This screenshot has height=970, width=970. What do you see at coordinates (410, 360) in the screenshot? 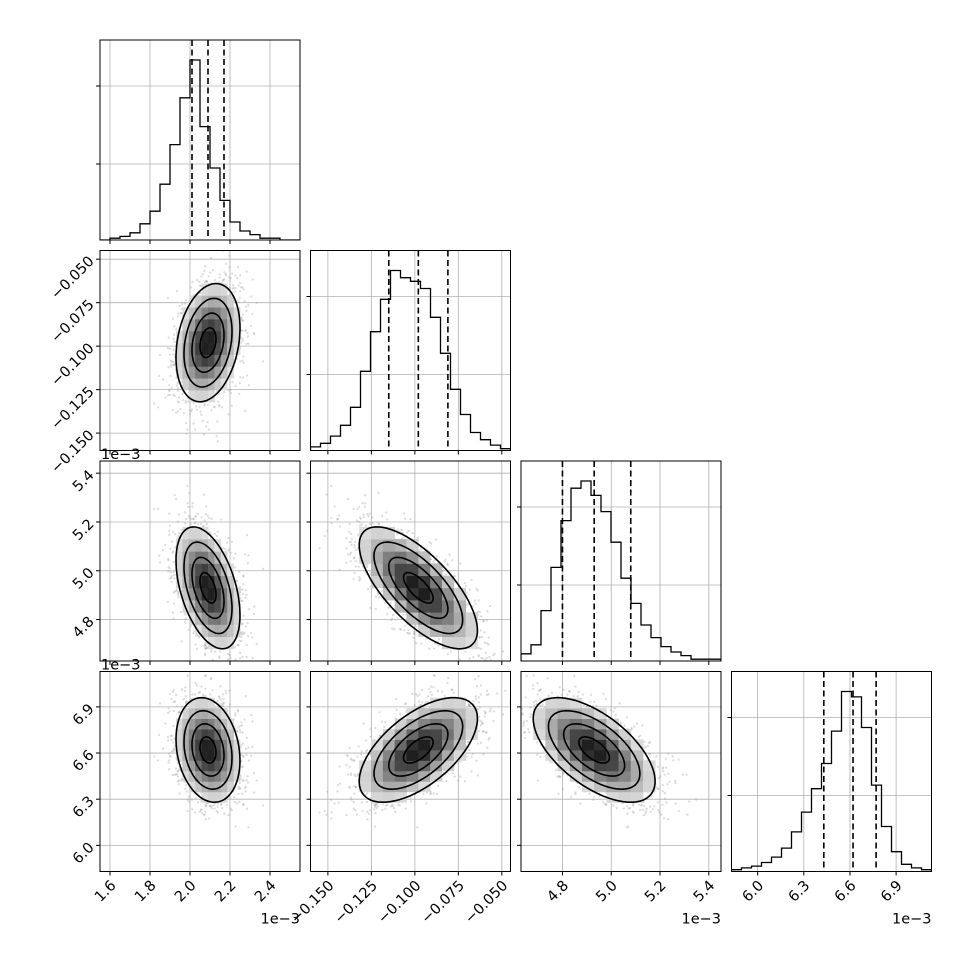
I see `histogram-step` at bounding box center [410, 360].